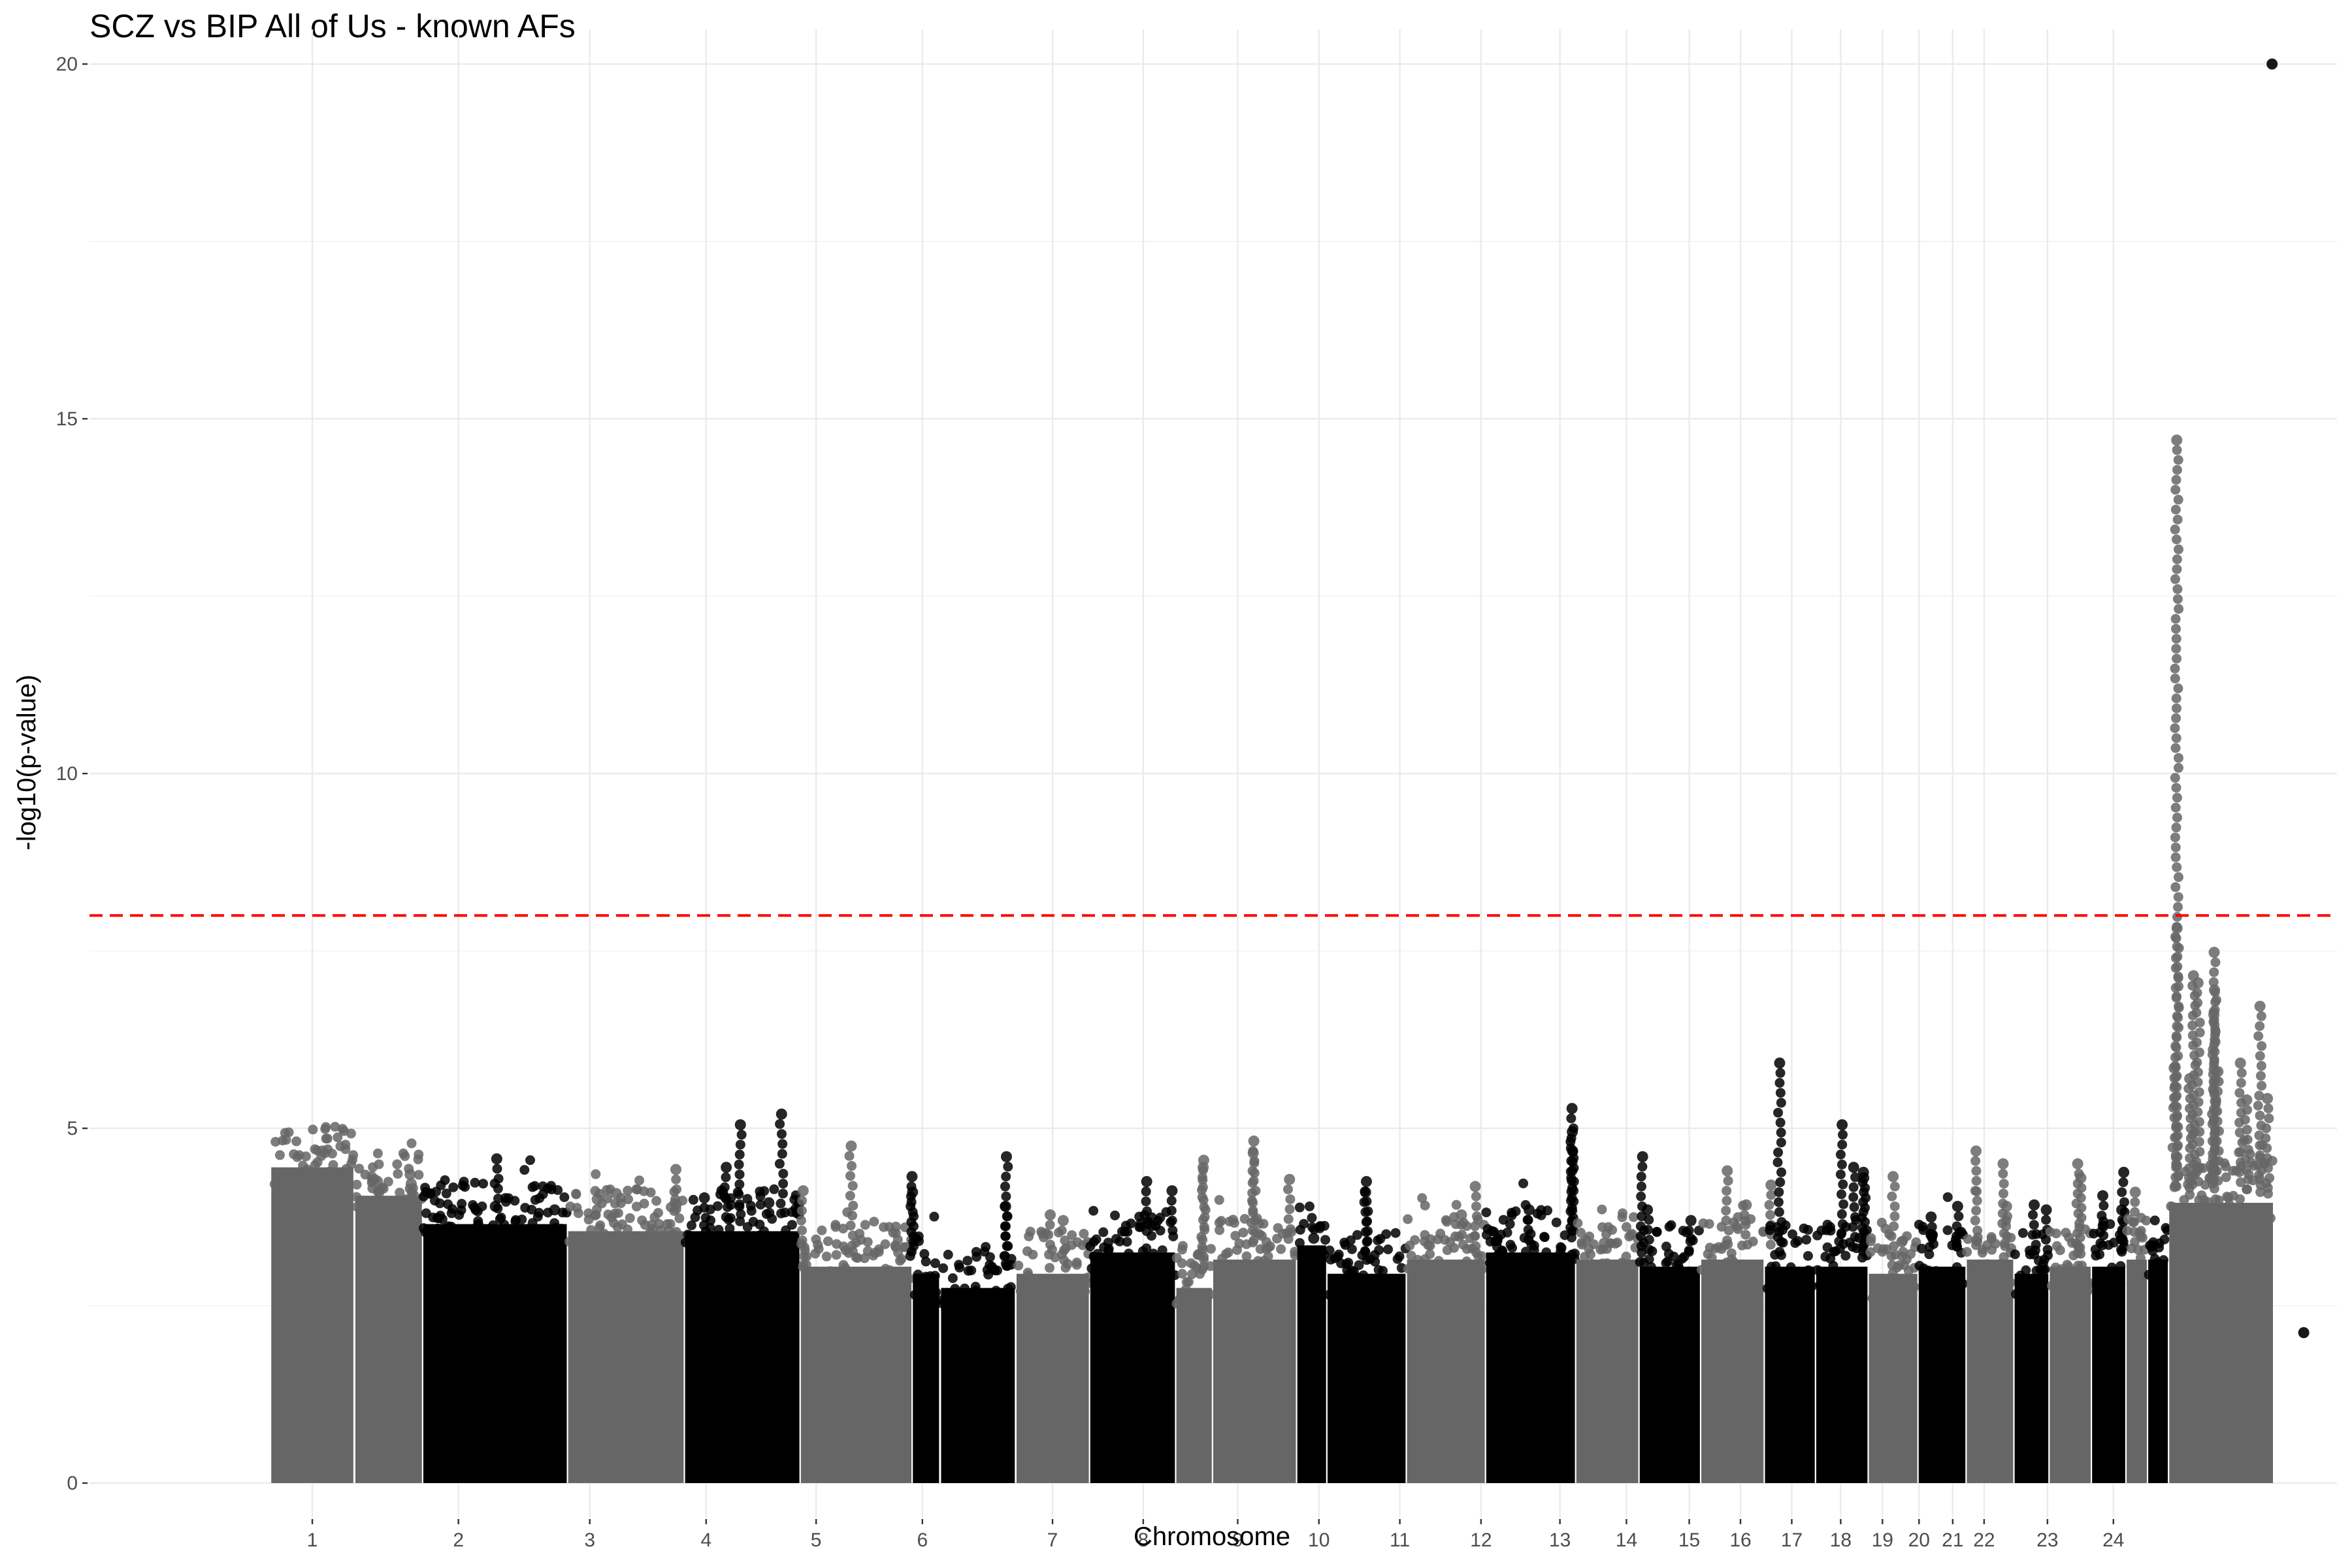 Image resolution: width=2352 pixels, height=1568 pixels. What do you see at coordinates (2047, 1540) in the screenshot?
I see `x-tick-label: 23` at bounding box center [2047, 1540].